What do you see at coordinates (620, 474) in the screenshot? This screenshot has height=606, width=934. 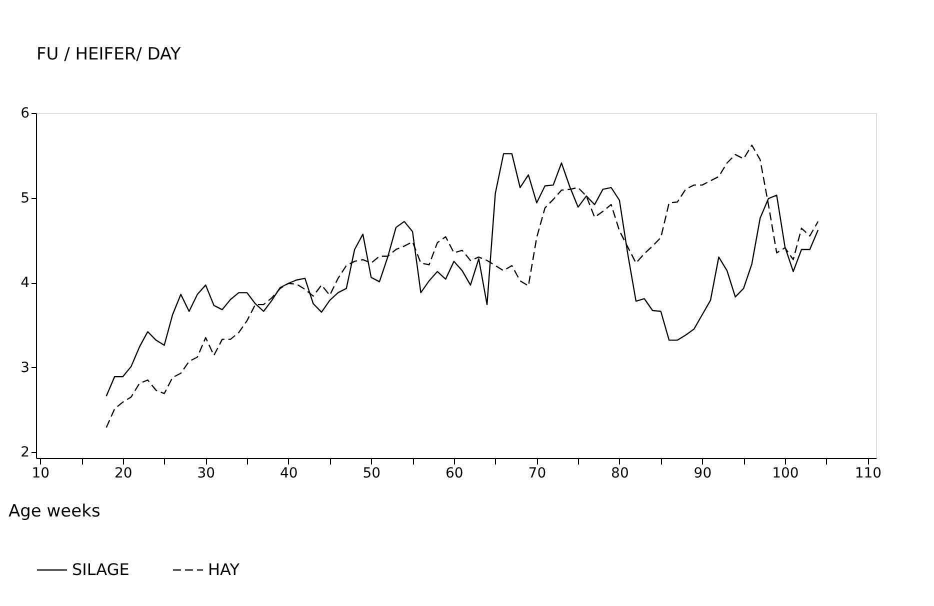 I see `x-tick-label: 80` at bounding box center [620, 474].